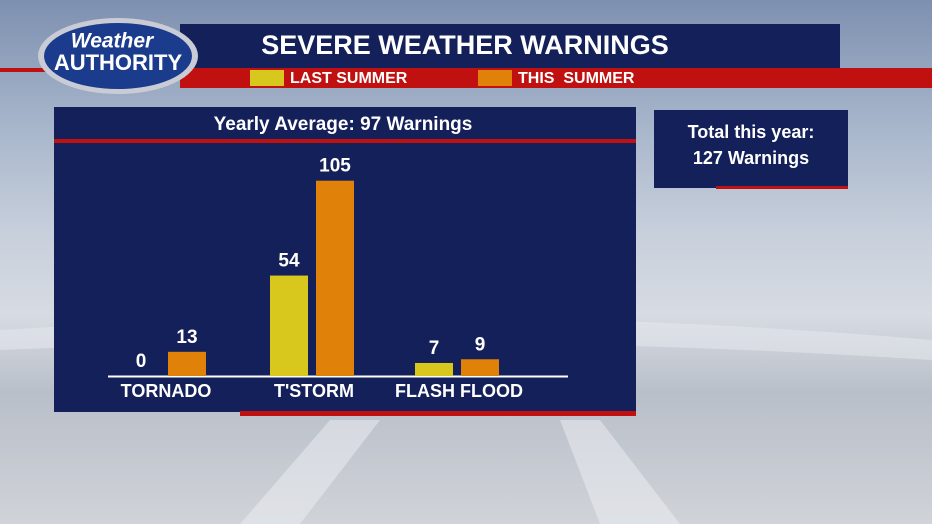  Describe the element at coordinates (465, 45) in the screenshot. I see `chart-title: SEVERE WEATHER WARNINGS` at that location.